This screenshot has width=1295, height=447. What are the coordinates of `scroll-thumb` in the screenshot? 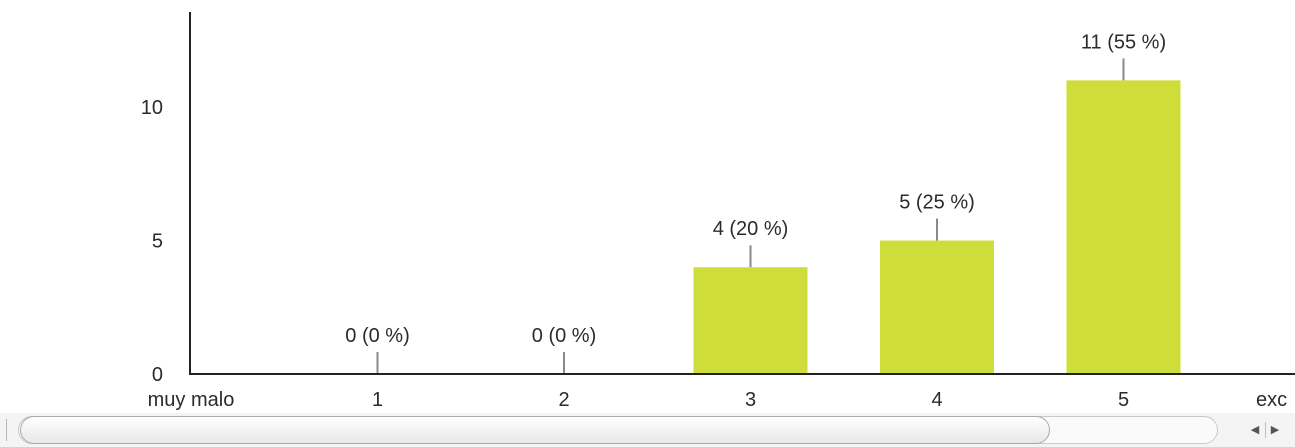 It's located at (535, 430).